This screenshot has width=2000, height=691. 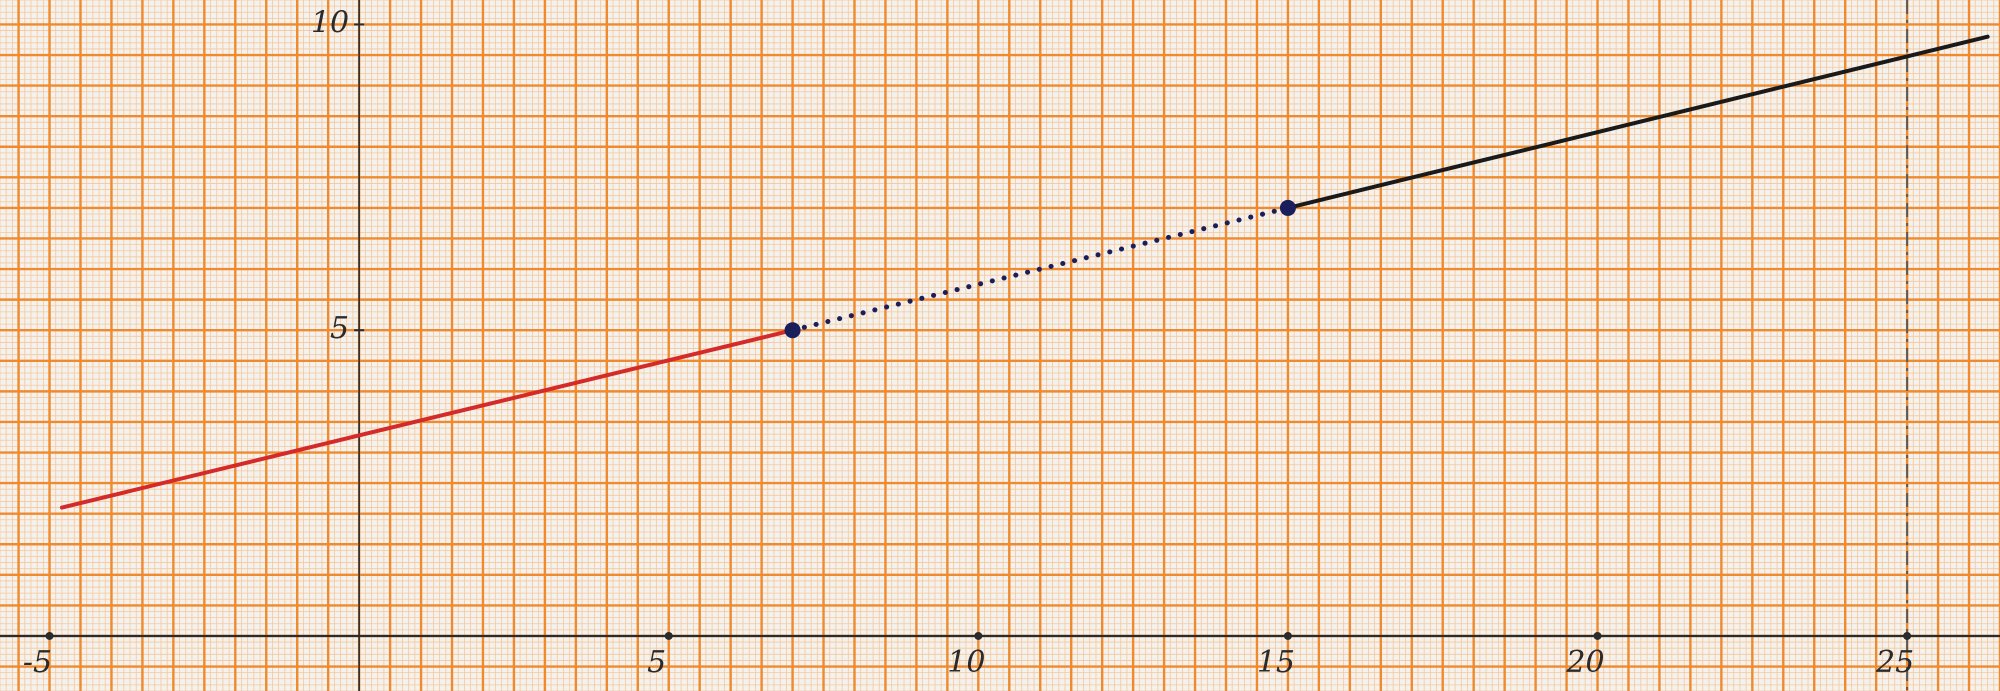 I want to click on x-tick-label: 5, so click(x=656, y=662).